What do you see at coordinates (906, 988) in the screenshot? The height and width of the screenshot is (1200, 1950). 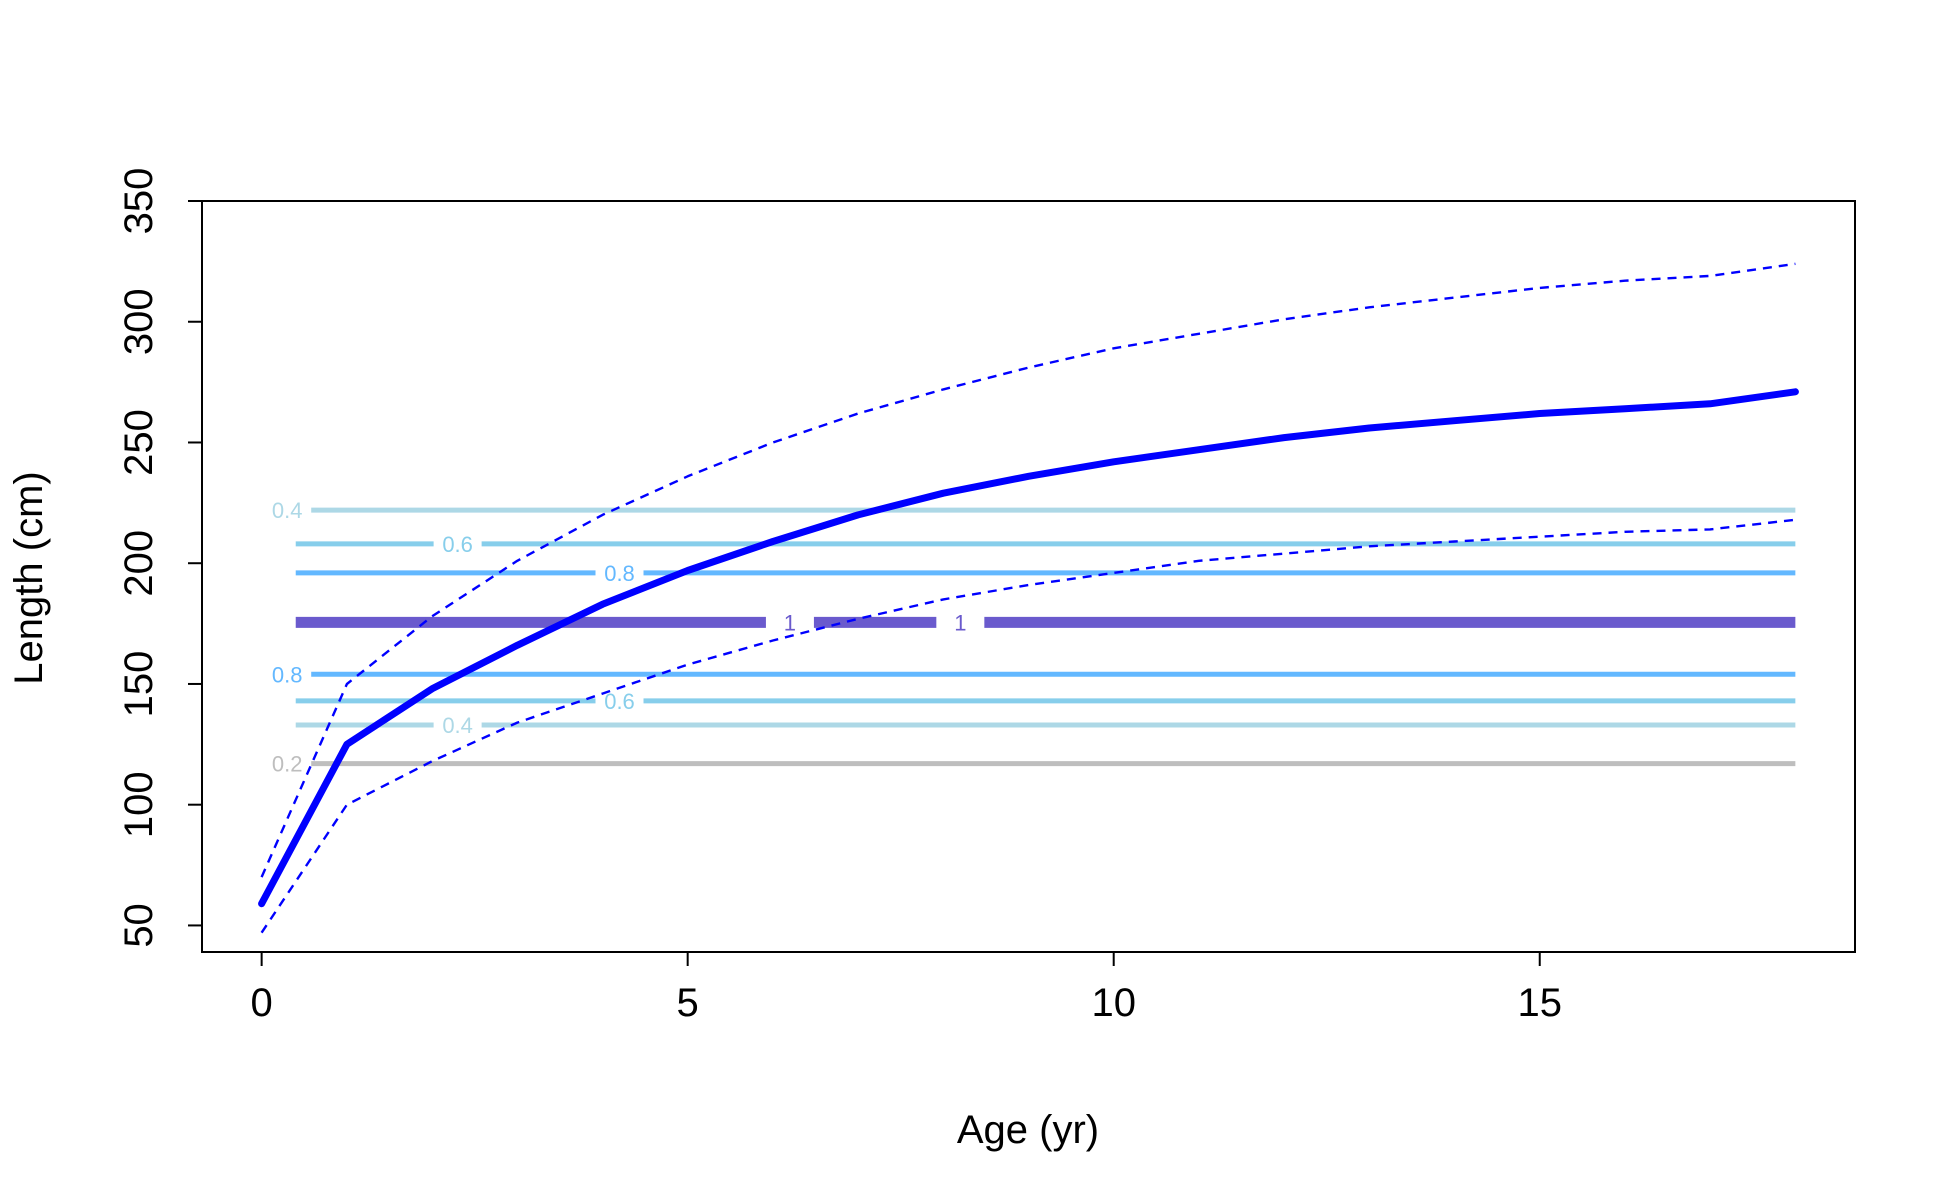 I see `x-axis: 0 5 10 15` at bounding box center [906, 988].